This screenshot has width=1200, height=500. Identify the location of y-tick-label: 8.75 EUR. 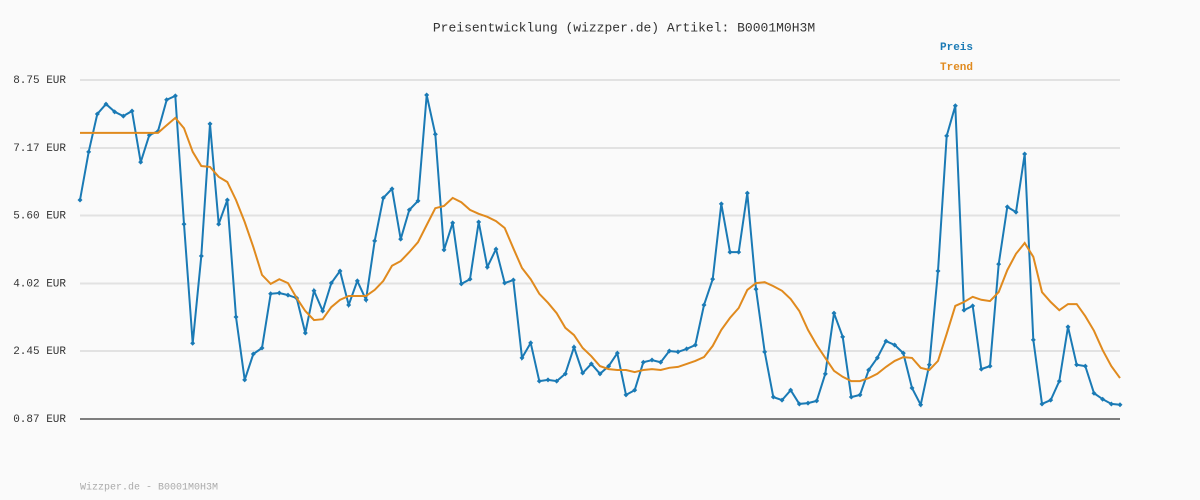
(39, 81).